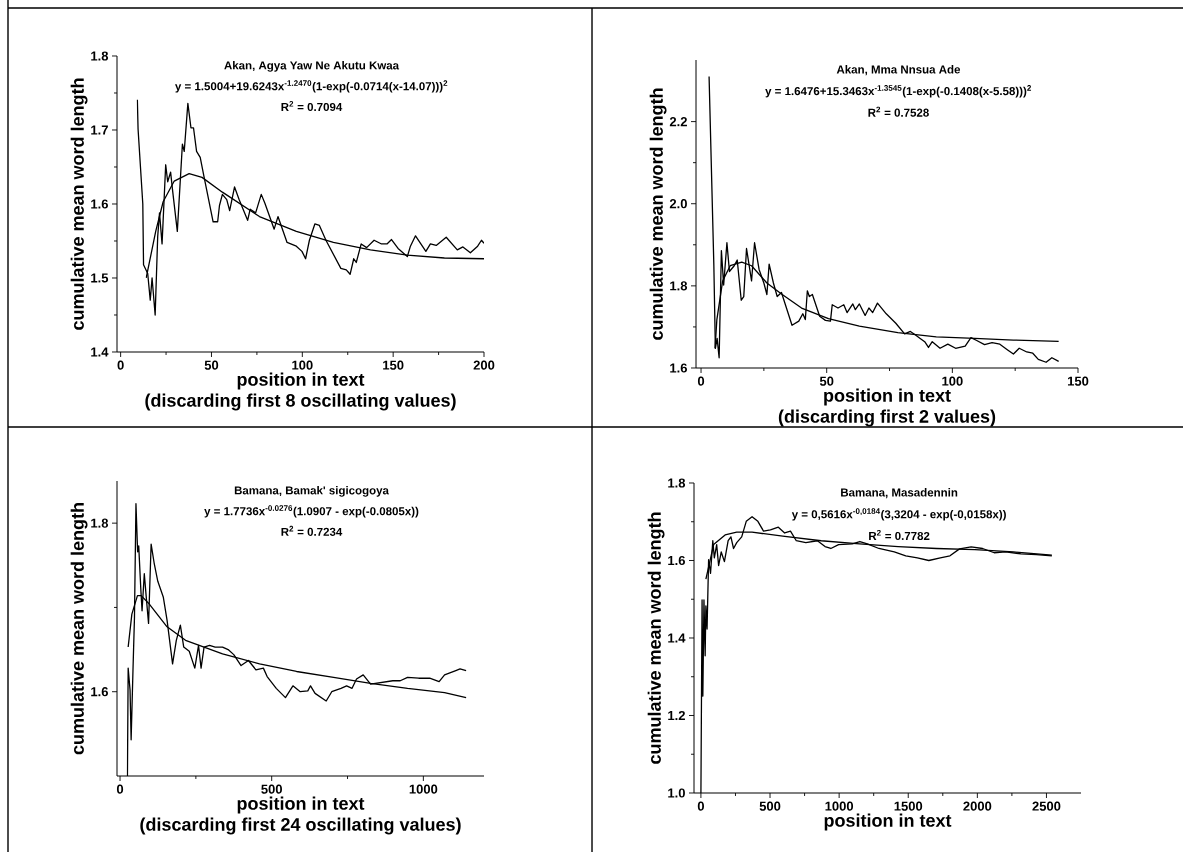  What do you see at coordinates (898, 70) in the screenshot?
I see `chart-title: Akan, Mma Nnsua Ade` at bounding box center [898, 70].